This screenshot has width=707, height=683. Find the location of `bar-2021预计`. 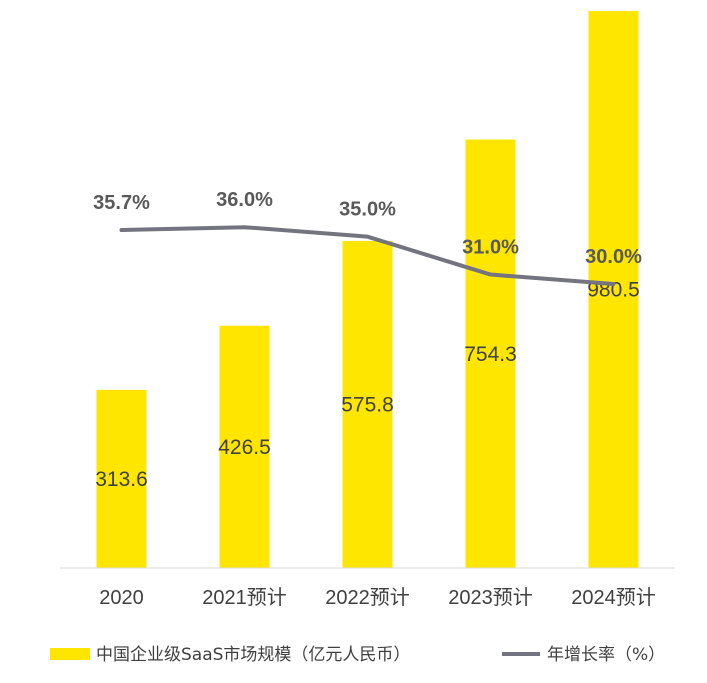

bar-2021预计 is located at coordinates (244, 446).